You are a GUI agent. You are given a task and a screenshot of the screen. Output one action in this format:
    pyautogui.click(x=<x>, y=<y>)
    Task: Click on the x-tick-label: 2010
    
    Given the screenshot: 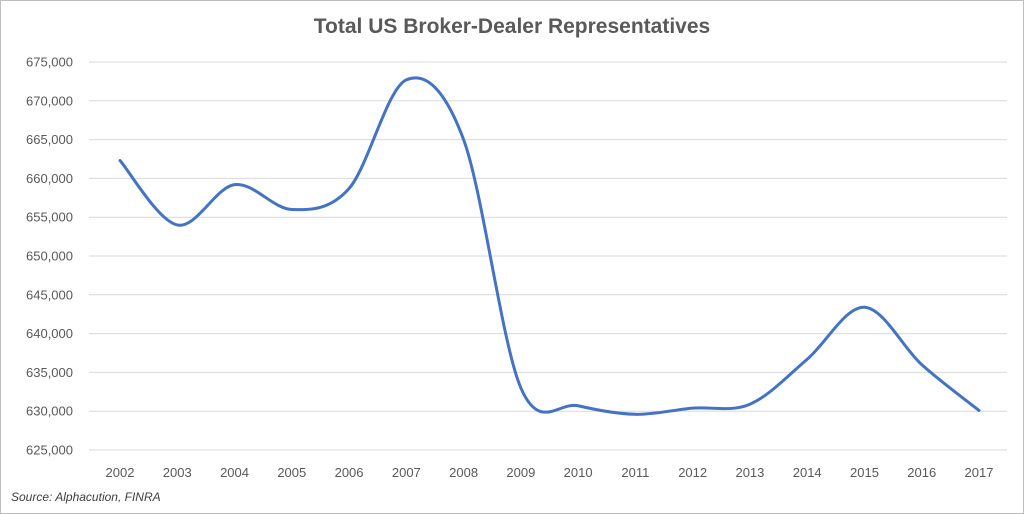 What is the action you would take?
    pyautogui.click(x=578, y=472)
    